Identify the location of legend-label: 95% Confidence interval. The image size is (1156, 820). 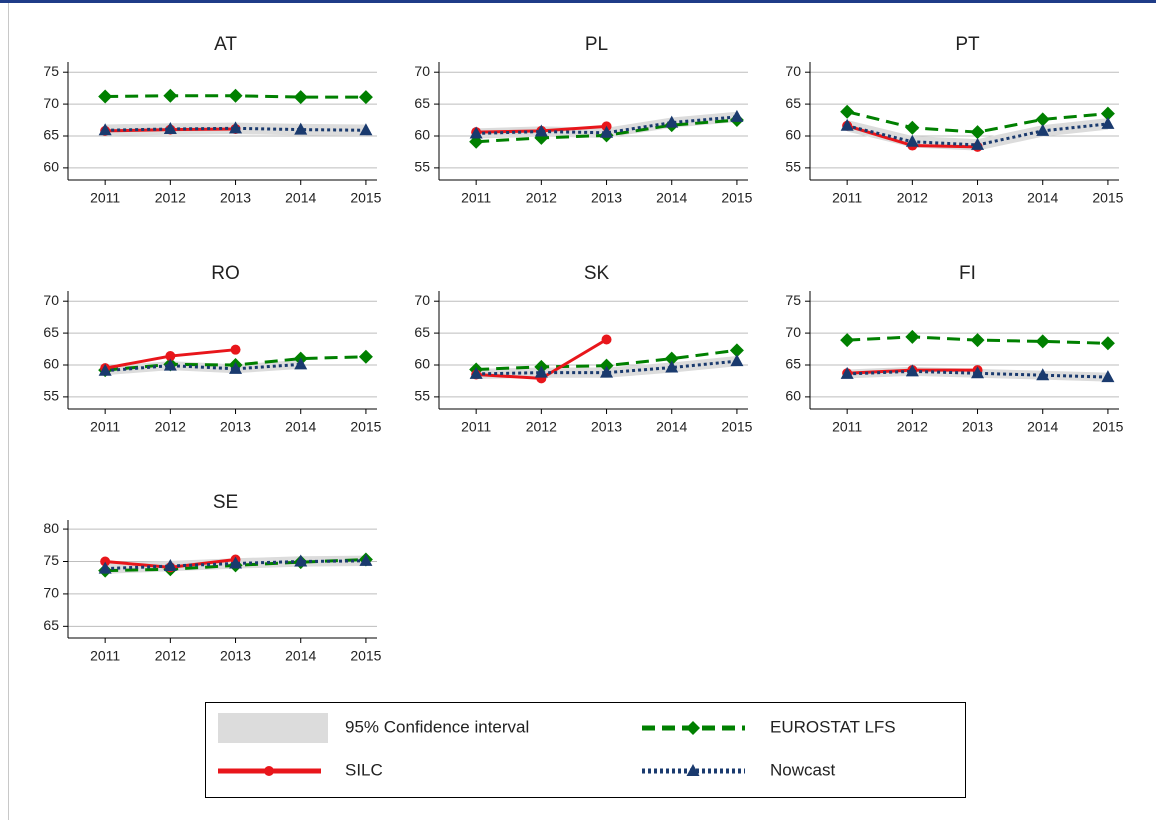
(437, 726).